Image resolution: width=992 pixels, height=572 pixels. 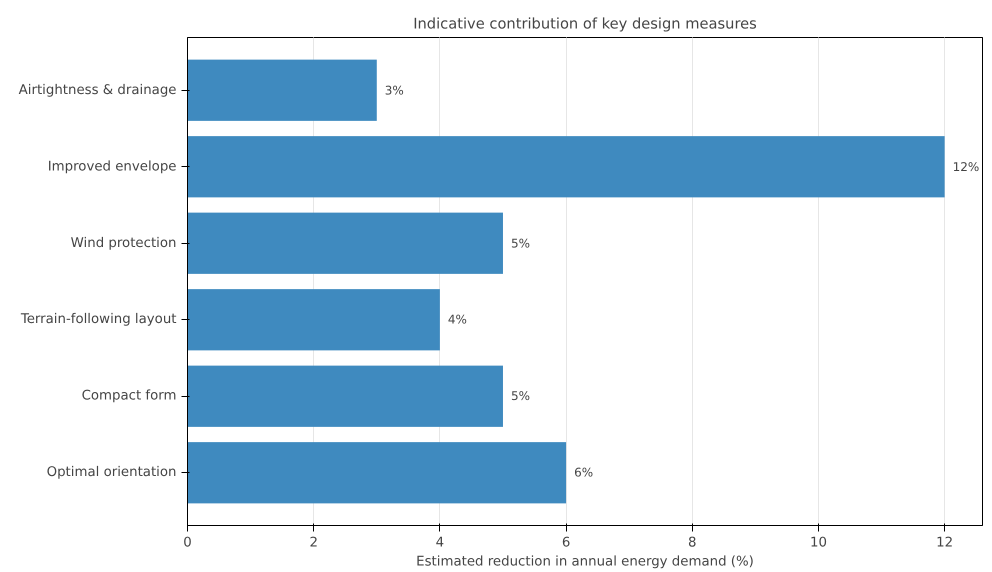 What do you see at coordinates (566, 543) in the screenshot?
I see `x-tick-label: 6` at bounding box center [566, 543].